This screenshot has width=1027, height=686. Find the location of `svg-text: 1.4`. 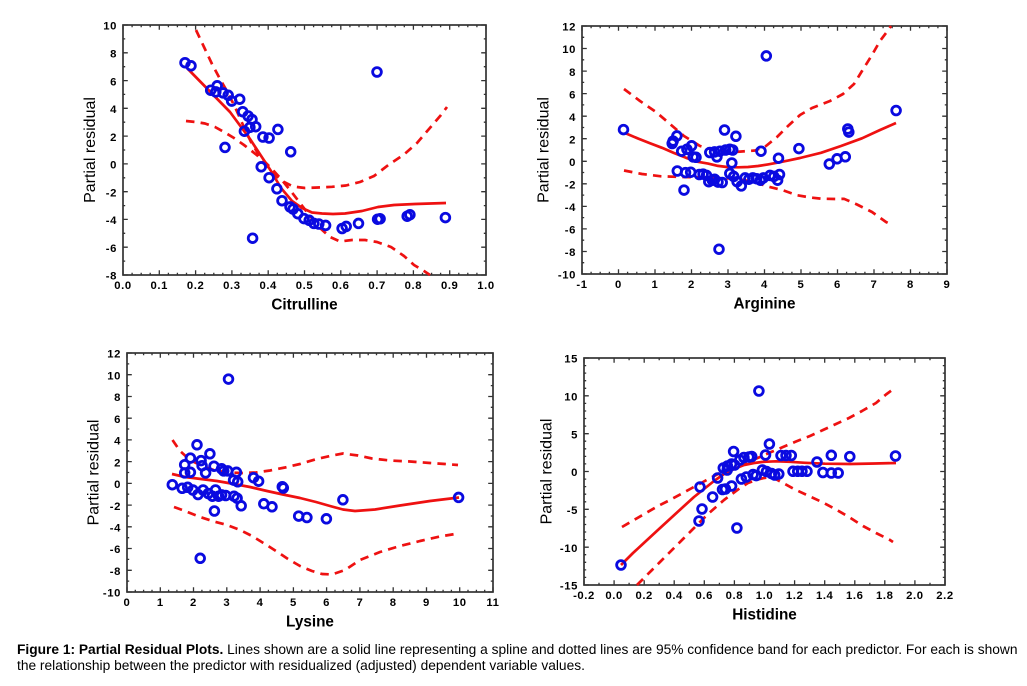

svg-text: 1.4 is located at coordinates (825, 596).